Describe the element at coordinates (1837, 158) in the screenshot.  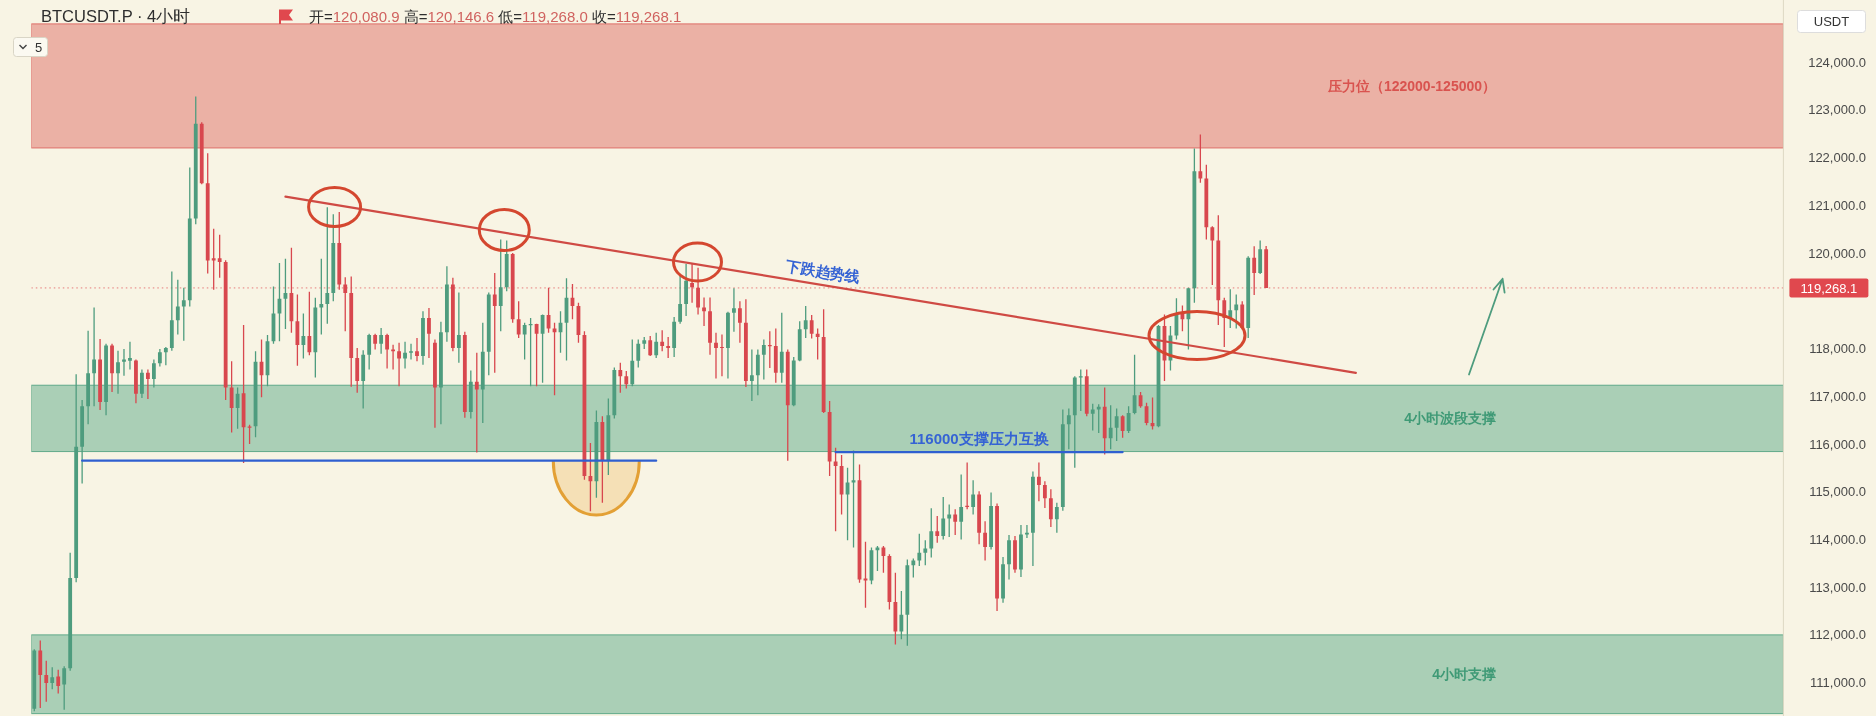
I see `y-tick-label: 122,000.0` at that location.